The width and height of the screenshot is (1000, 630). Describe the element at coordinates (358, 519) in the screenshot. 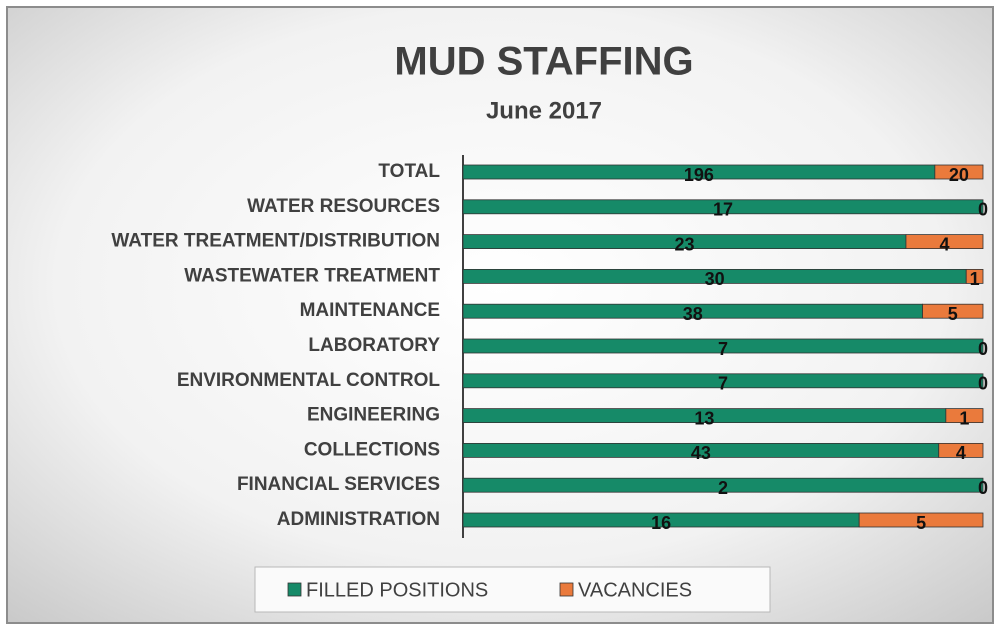

I see `category-label: ADMINISTRATION` at that location.